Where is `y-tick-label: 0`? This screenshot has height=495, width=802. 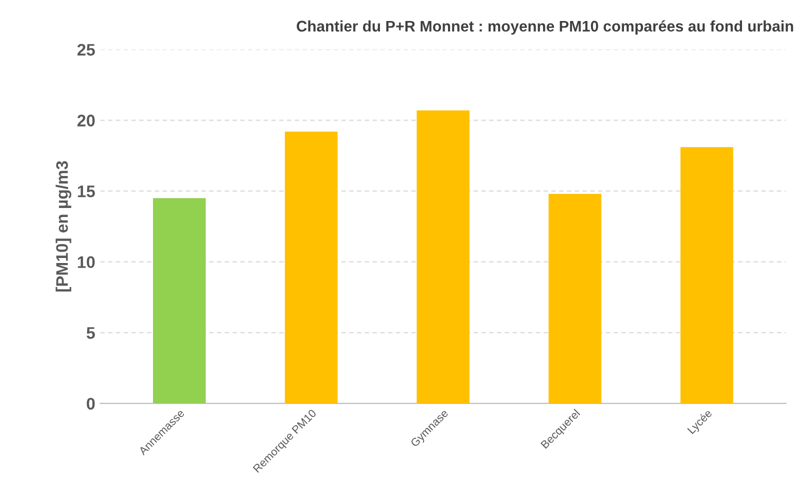
y-tick-label: 0 is located at coordinates (90, 404).